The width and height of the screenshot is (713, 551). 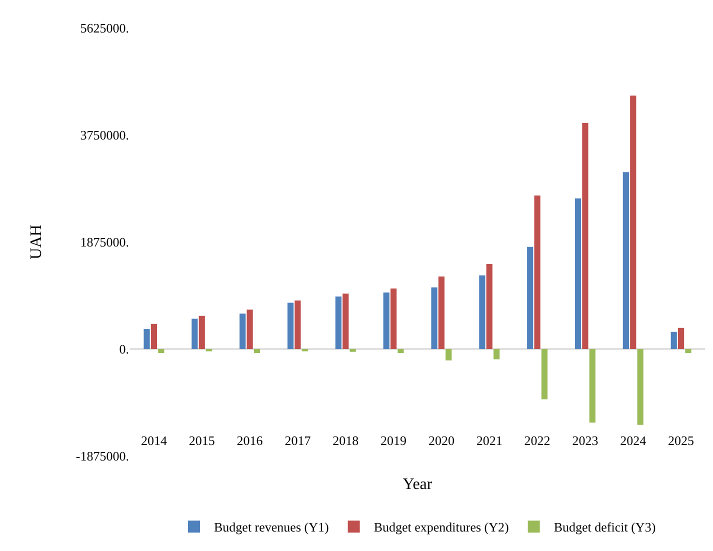 What do you see at coordinates (102, 456) in the screenshot?
I see `y-tick-label: -1875000.` at bounding box center [102, 456].